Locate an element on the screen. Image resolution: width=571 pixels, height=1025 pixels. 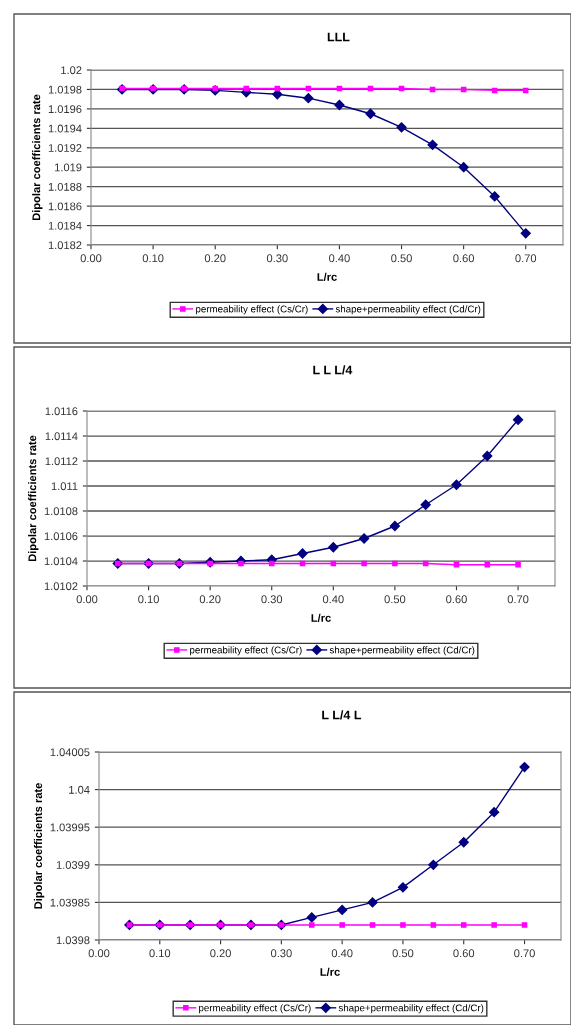
y-tick-label: 1.0186 is located at coordinates (65, 206).